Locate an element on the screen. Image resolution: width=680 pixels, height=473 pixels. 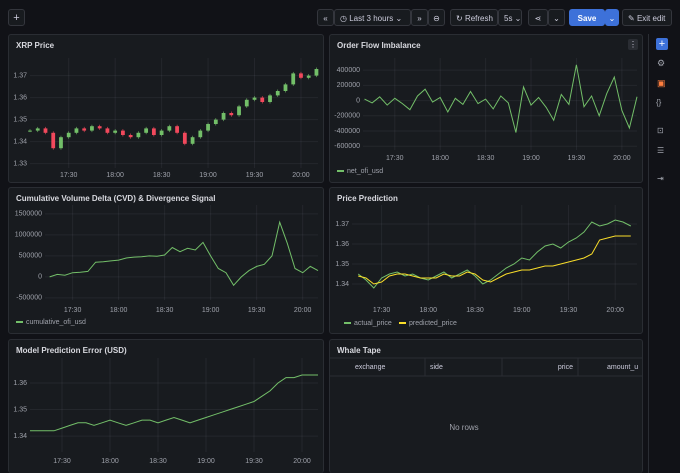
legend-label: predicted_price is located at coordinates (433, 323).